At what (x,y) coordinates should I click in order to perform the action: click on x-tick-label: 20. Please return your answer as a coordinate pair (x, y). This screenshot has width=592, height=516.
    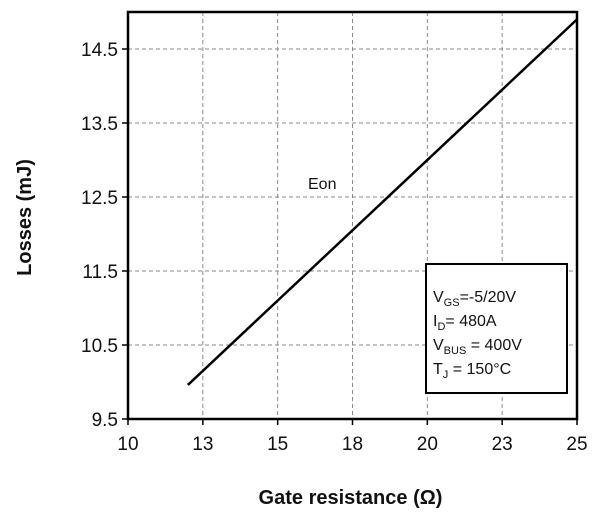
    Looking at the image, I should click on (427, 444).